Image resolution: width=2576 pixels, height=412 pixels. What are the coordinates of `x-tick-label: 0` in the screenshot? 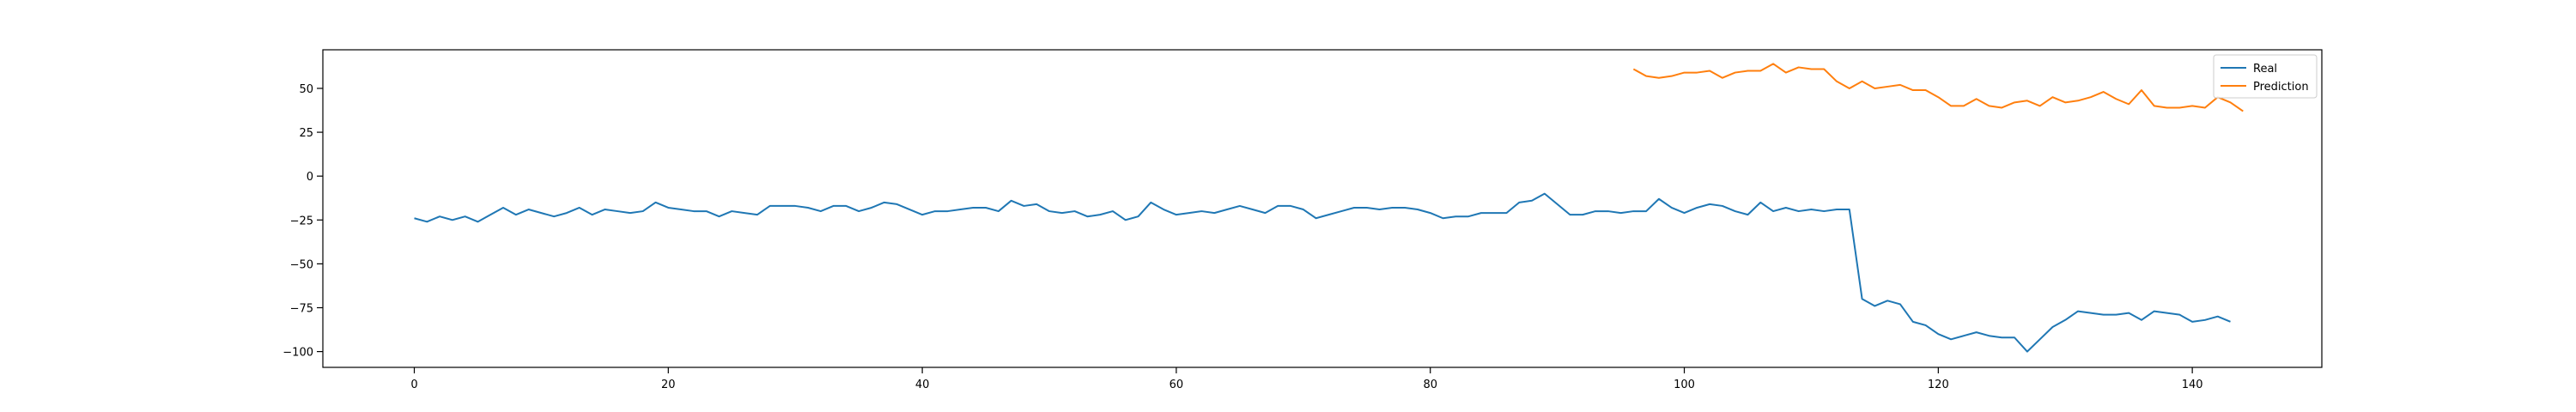 It's located at (413, 385).